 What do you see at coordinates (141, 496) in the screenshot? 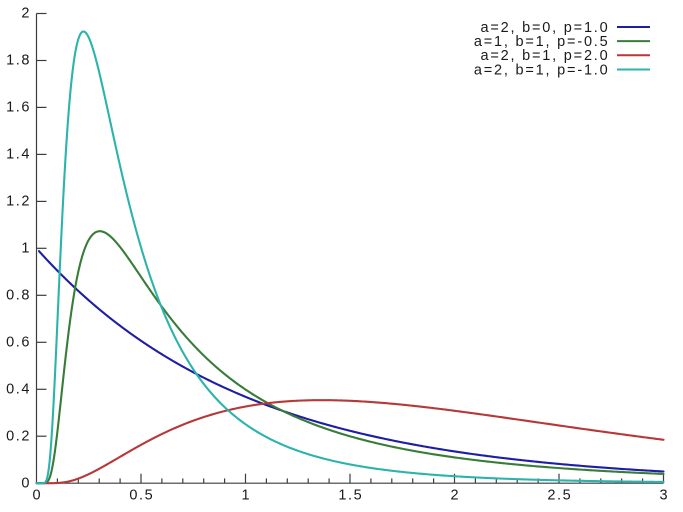
I see `svg-text: 0.5` at bounding box center [141, 496].